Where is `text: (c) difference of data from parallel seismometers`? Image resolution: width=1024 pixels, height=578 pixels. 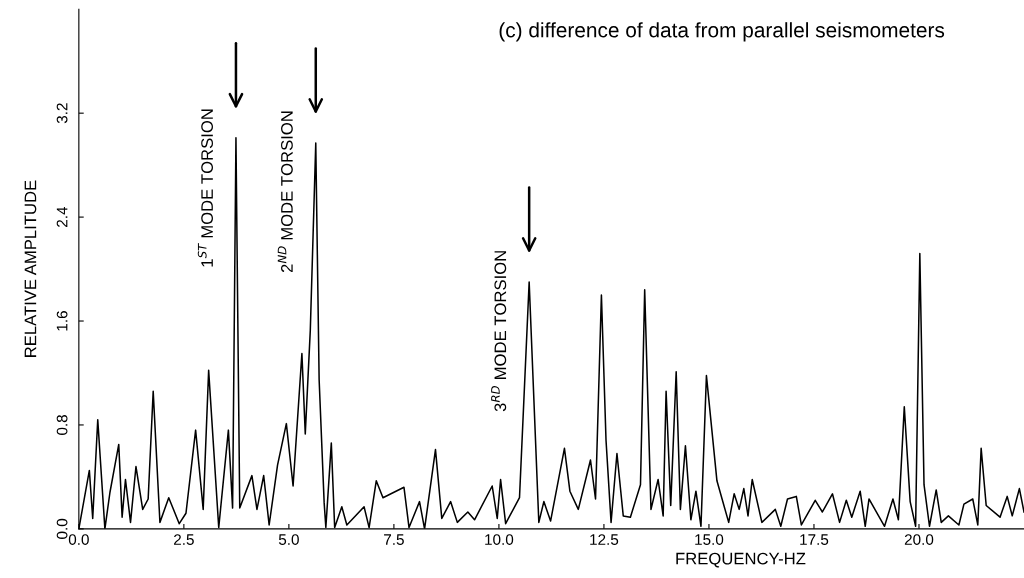 text: (c) difference of data from parallel seismometers is located at coordinates (722, 32).